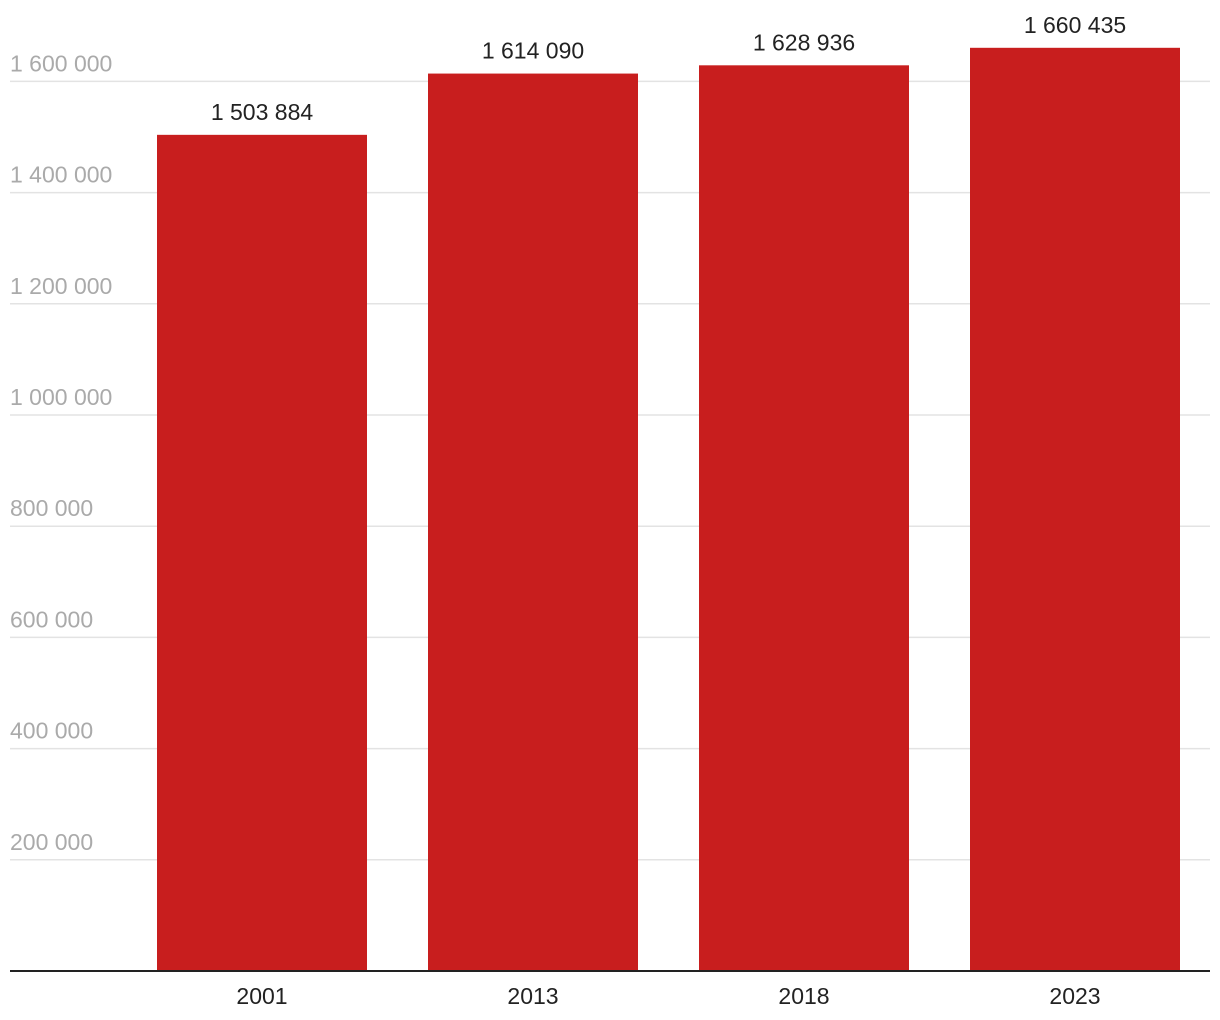 The height and width of the screenshot is (1020, 1220). What do you see at coordinates (51, 619) in the screenshot?
I see `y-tick-label: 600 000` at bounding box center [51, 619].